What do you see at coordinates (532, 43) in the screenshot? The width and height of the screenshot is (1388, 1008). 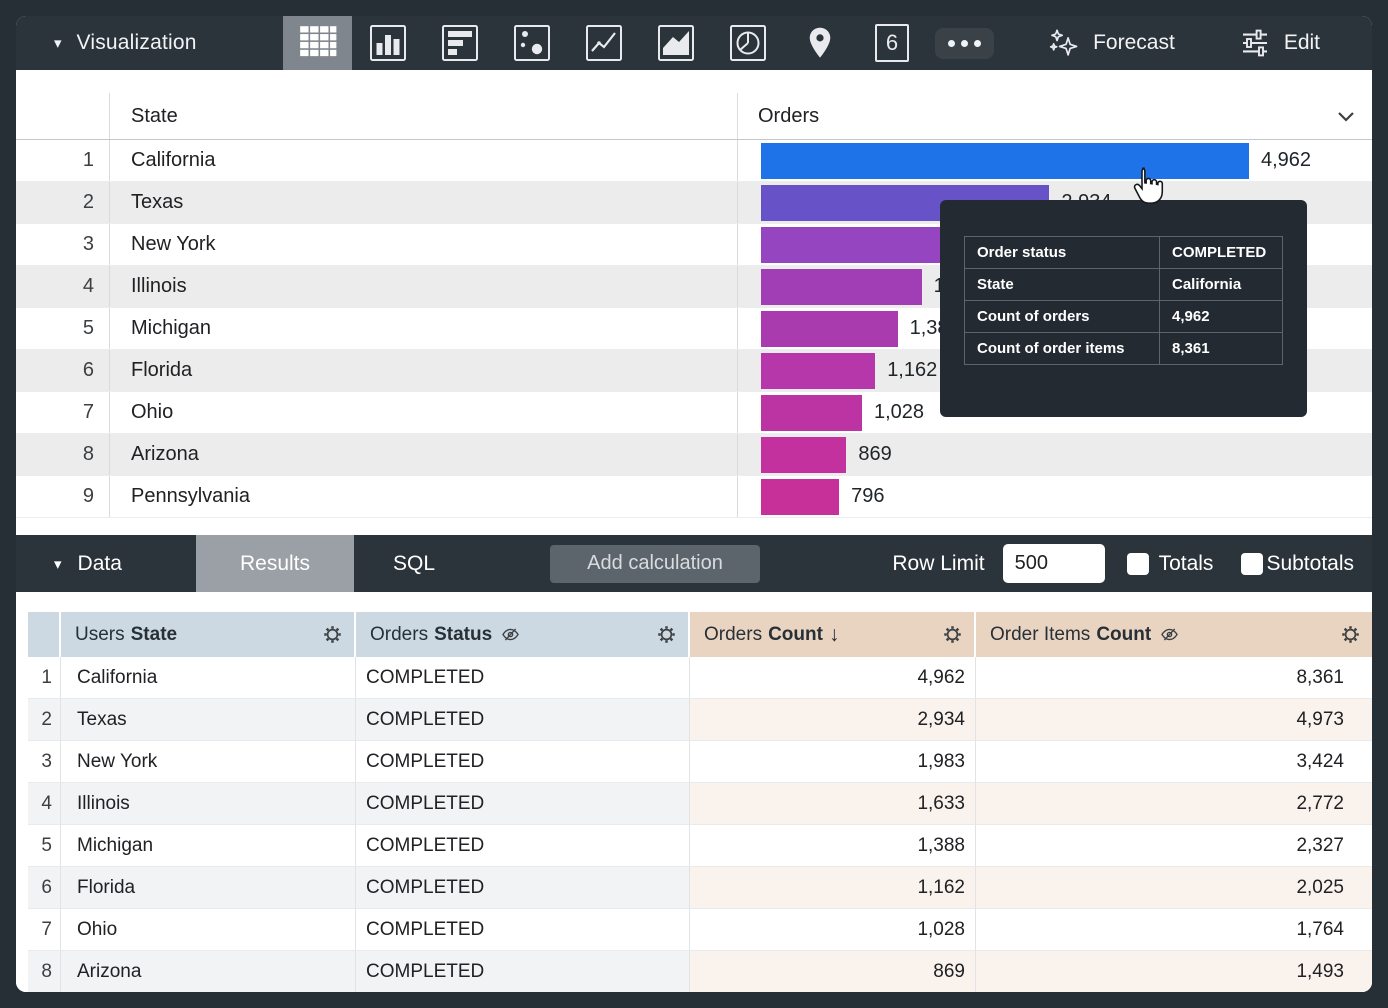 I see `chart-type-scatter-button` at bounding box center [532, 43].